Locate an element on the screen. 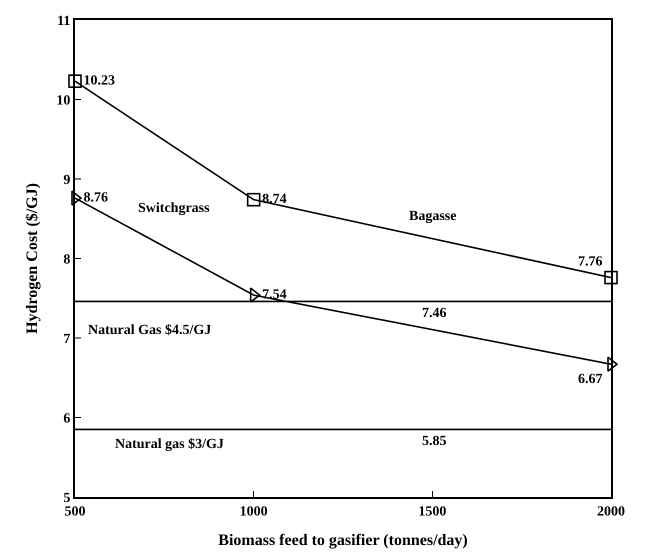 The image size is (651, 557). x-tick-label: 1500 is located at coordinates (432, 512).